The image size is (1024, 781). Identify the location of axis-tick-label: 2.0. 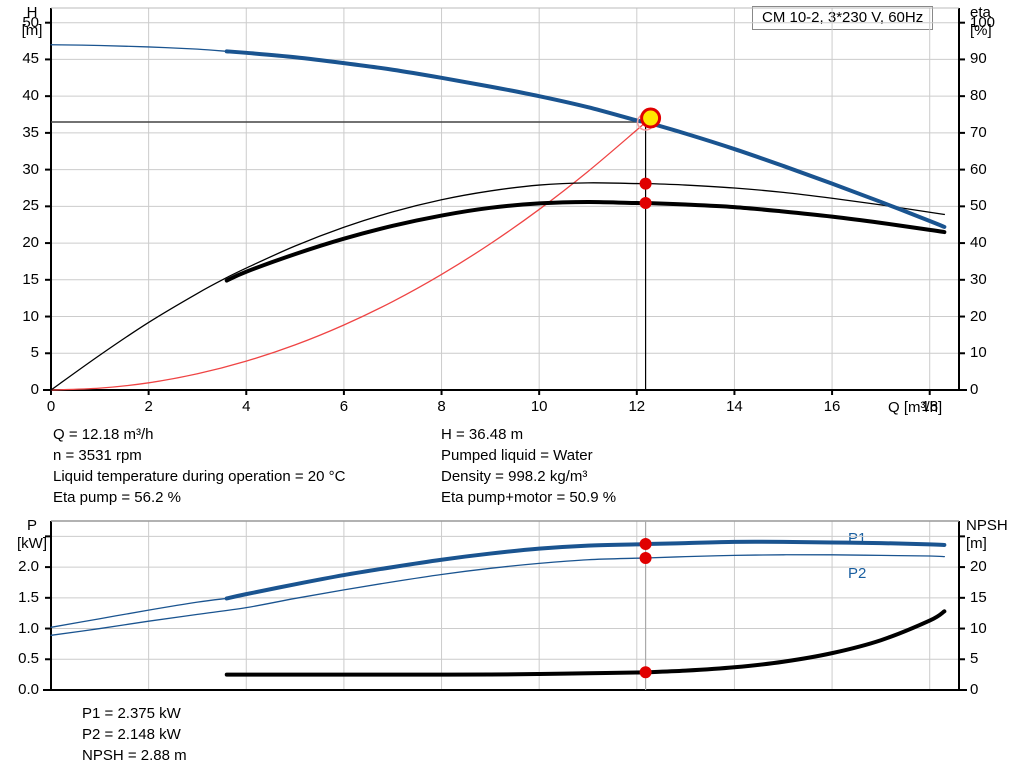
(28, 567).